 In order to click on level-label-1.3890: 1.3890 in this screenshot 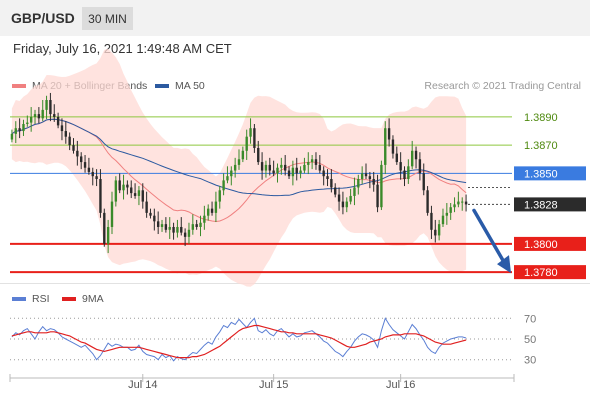, I will do `click(541, 118)`.